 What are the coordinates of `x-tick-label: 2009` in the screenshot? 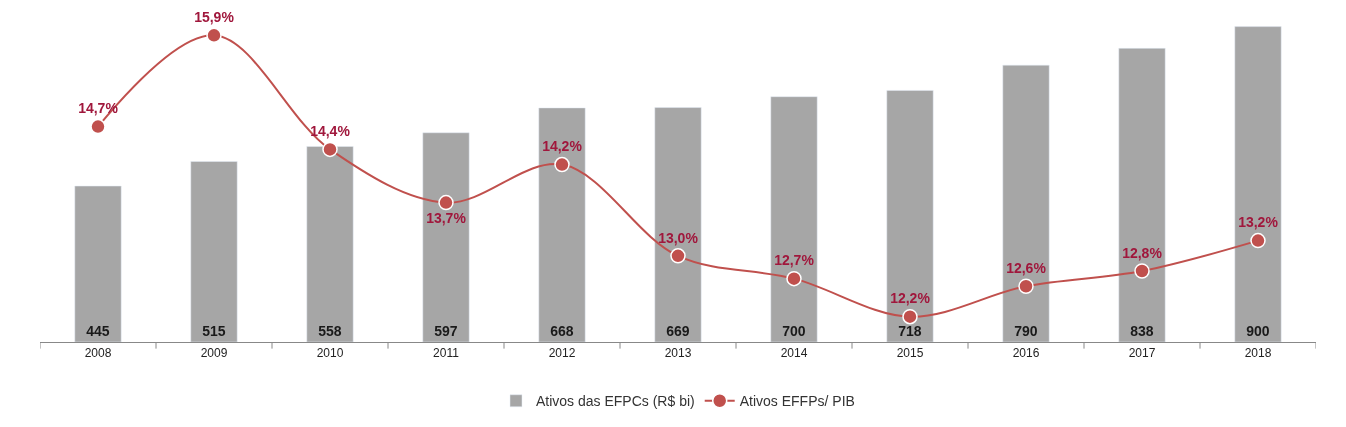 It's located at (214, 353).